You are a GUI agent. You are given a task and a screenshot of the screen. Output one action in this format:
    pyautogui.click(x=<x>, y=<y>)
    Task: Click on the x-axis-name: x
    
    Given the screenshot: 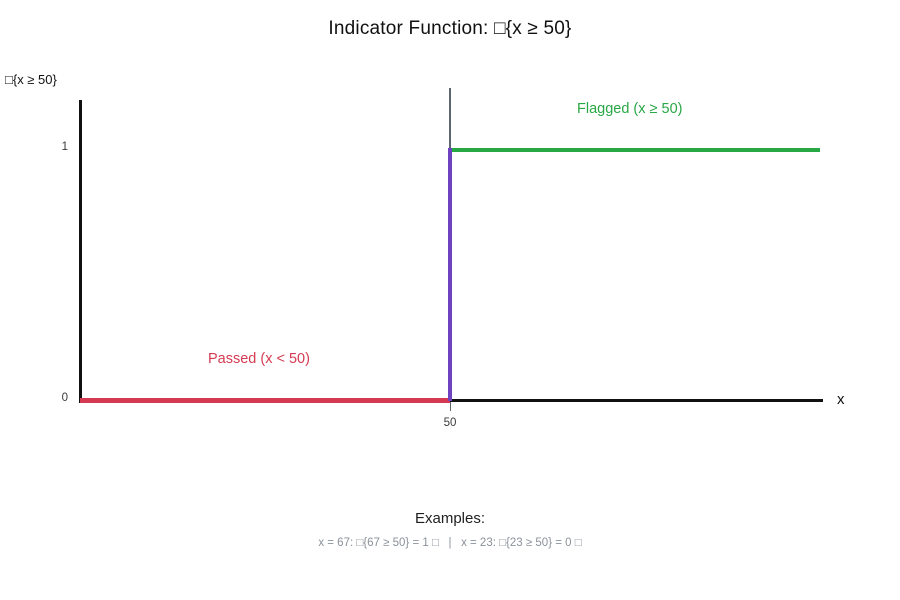 What is the action you would take?
    pyautogui.click(x=841, y=399)
    